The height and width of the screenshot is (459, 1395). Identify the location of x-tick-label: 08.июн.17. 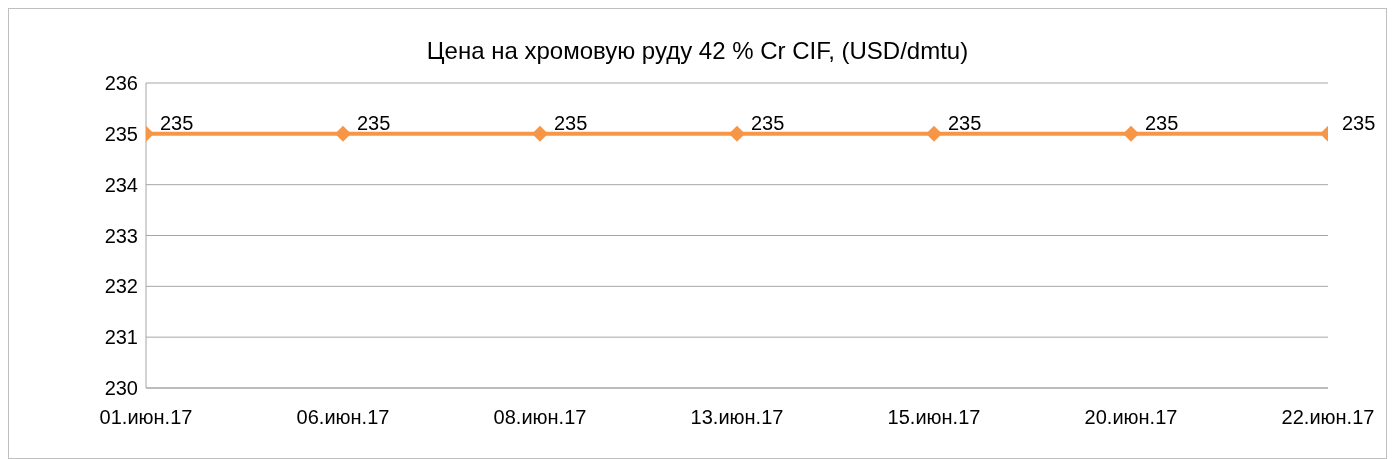
(540, 417).